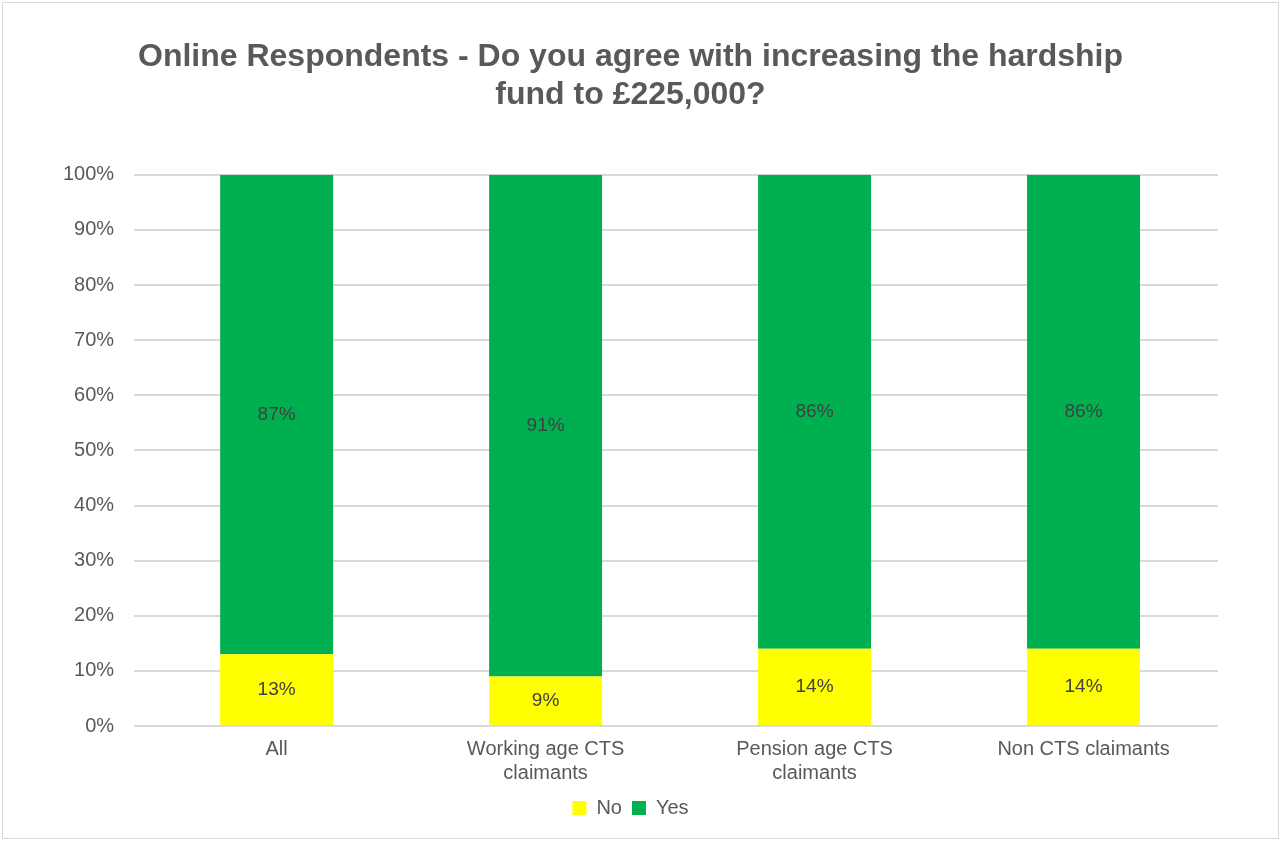  I want to click on y-tick-label: 50%, so click(94, 448).